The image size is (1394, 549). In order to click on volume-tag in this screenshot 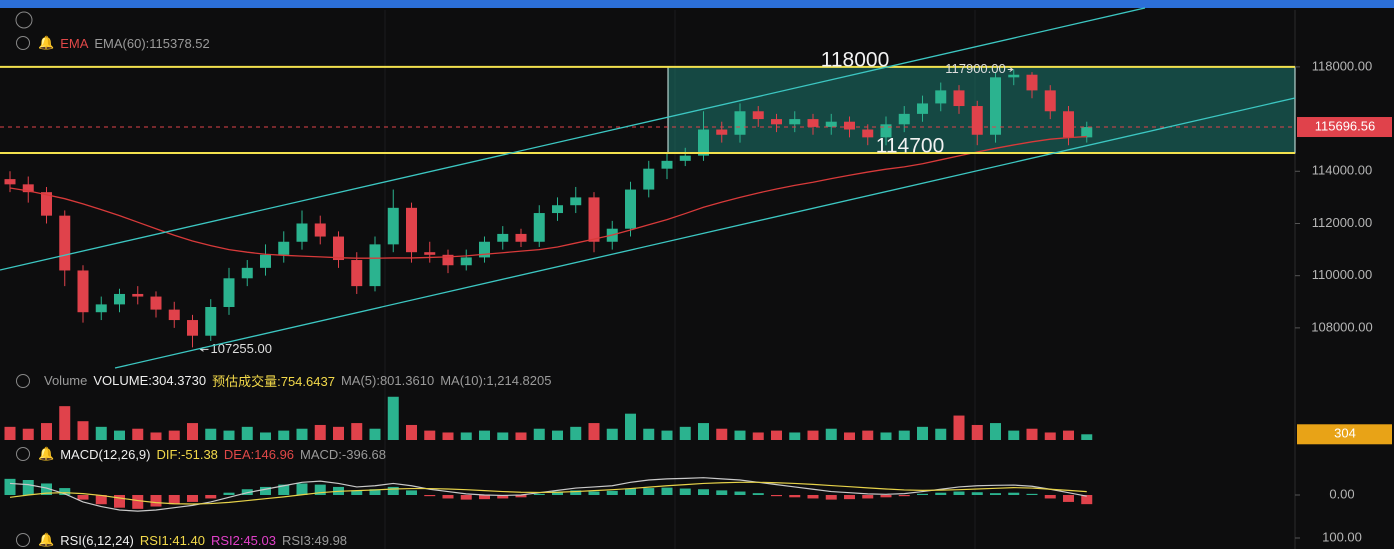, I will do `click(1344, 434)`.